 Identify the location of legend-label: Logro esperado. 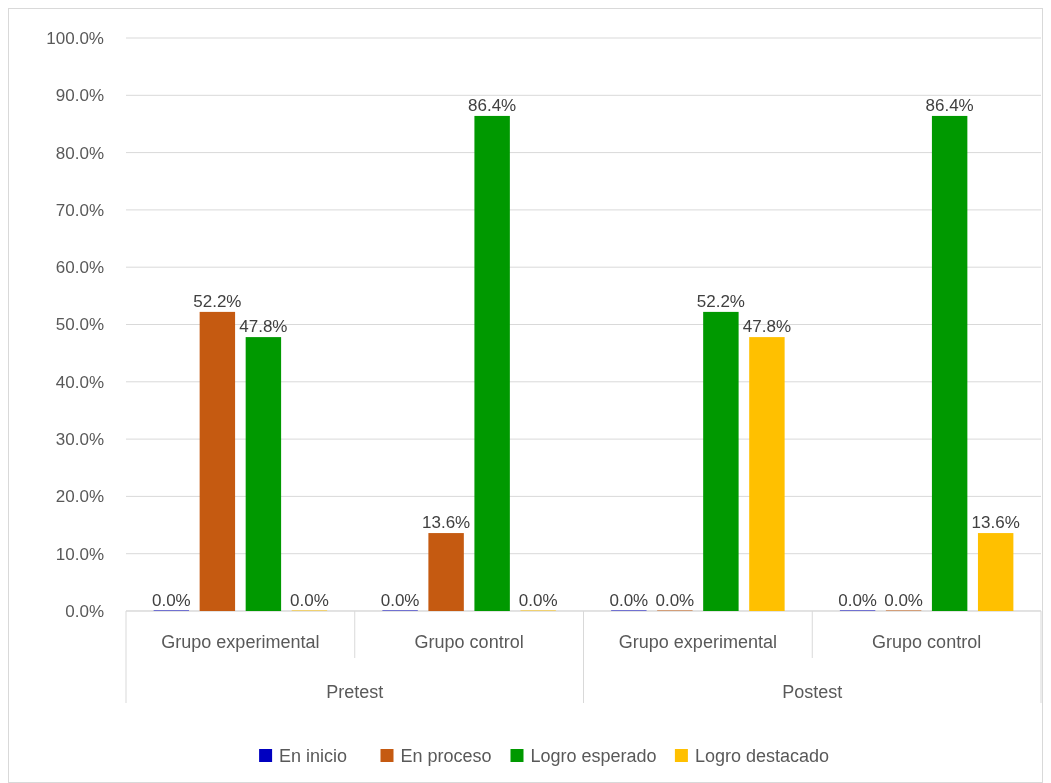
(593, 756).